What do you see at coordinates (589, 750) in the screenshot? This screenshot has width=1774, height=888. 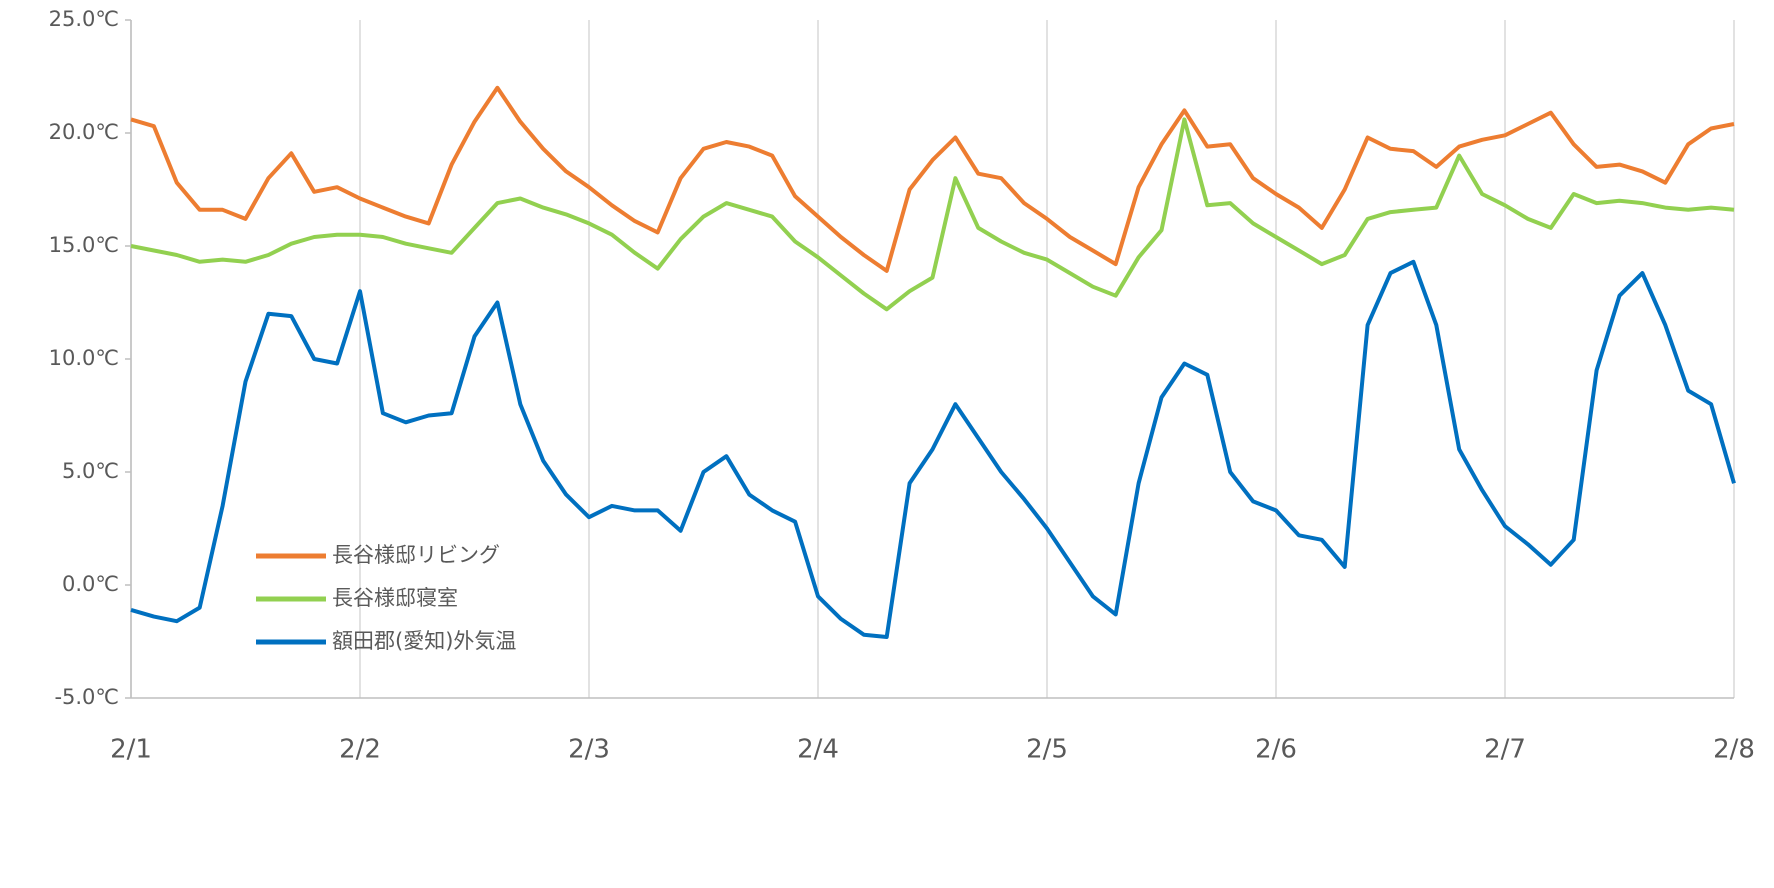 I see `x-tick-label: 2/3` at bounding box center [589, 750].